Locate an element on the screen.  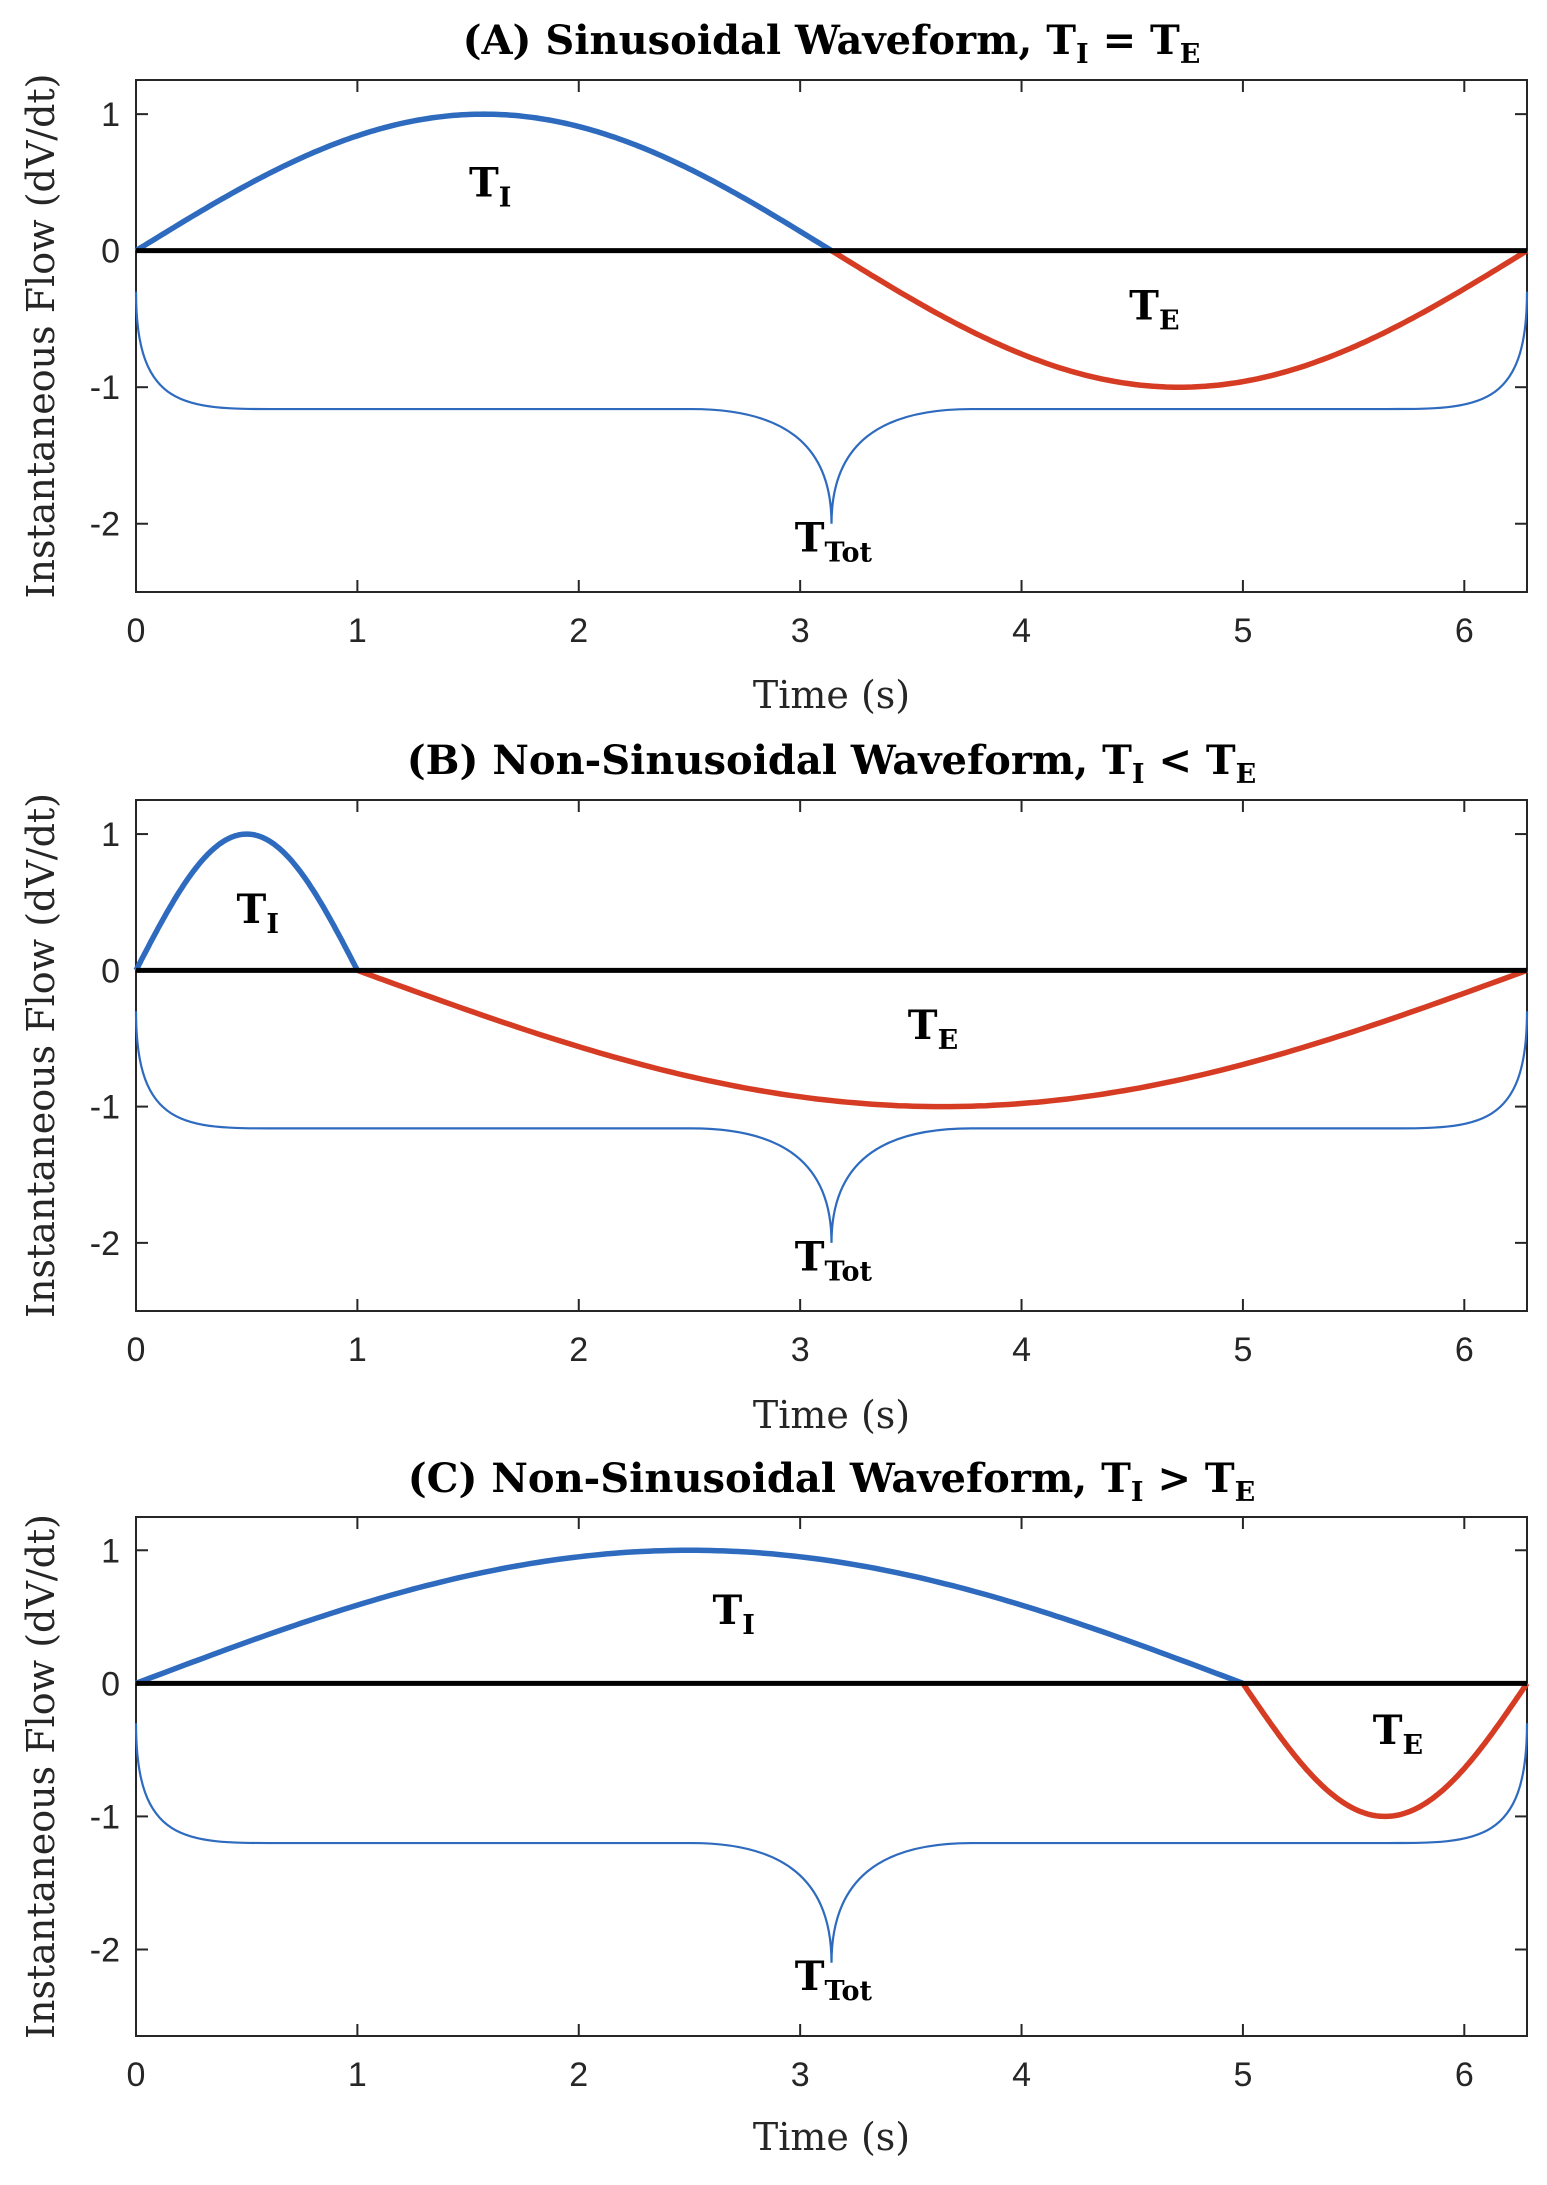
panel-title: (C) Non-Sinusoidal Waveform, TI > TE is located at coordinates (832, 1481).